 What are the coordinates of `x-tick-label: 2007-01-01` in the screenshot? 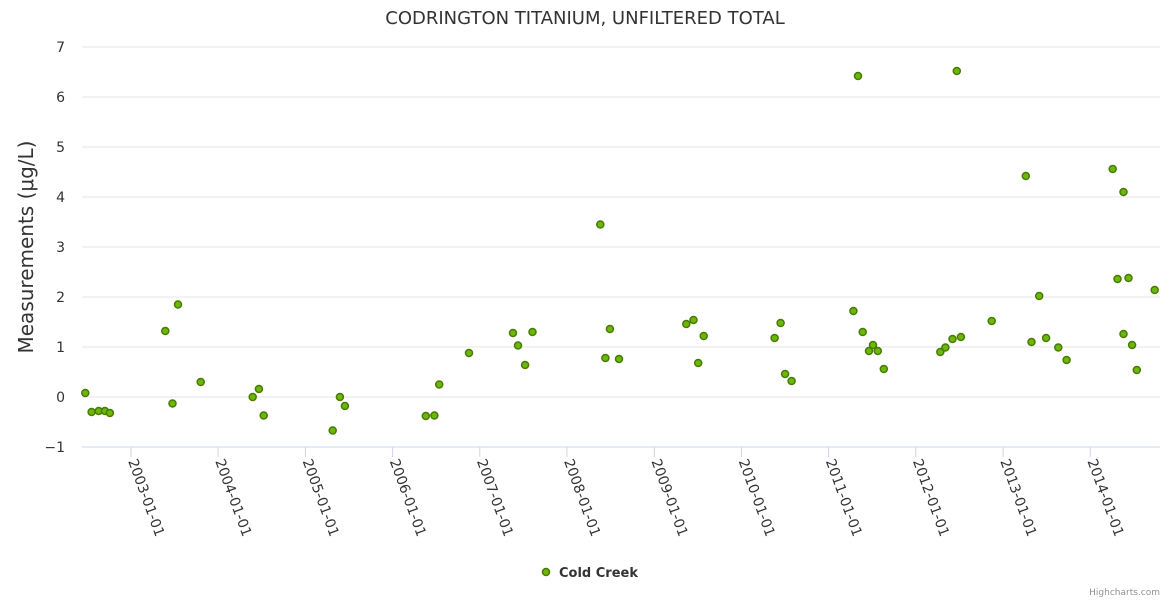 It's located at (494, 498).